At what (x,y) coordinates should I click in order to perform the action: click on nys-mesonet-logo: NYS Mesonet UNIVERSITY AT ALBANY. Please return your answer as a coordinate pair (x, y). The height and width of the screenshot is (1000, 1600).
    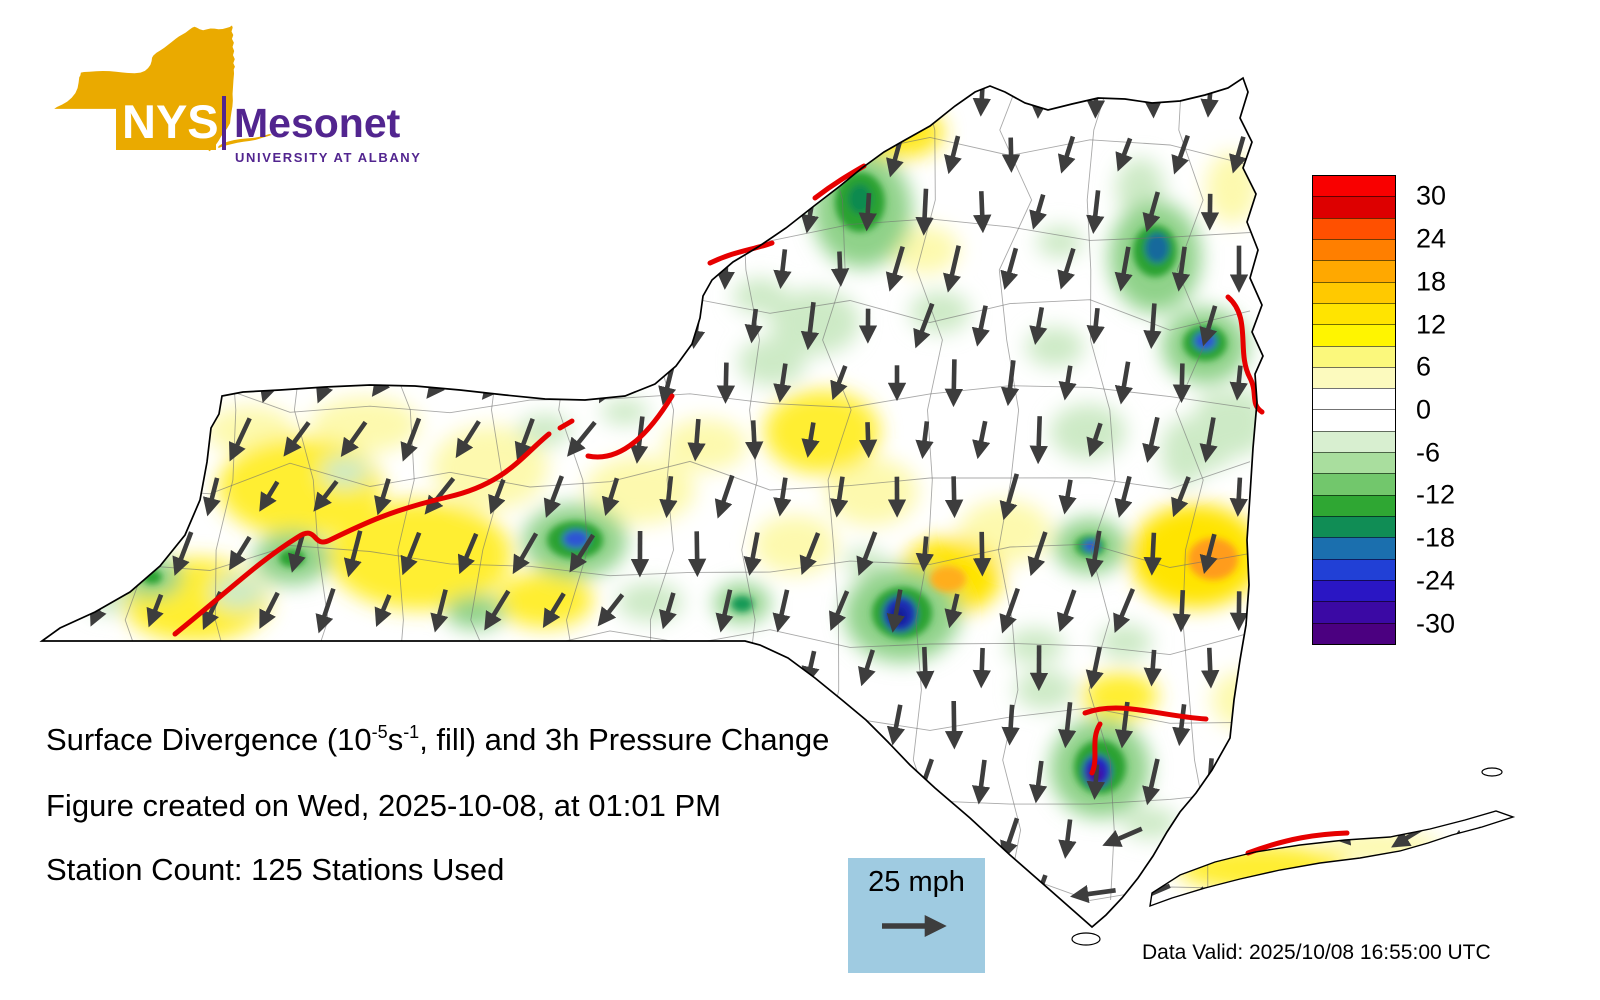
    Looking at the image, I should click on (260, 100).